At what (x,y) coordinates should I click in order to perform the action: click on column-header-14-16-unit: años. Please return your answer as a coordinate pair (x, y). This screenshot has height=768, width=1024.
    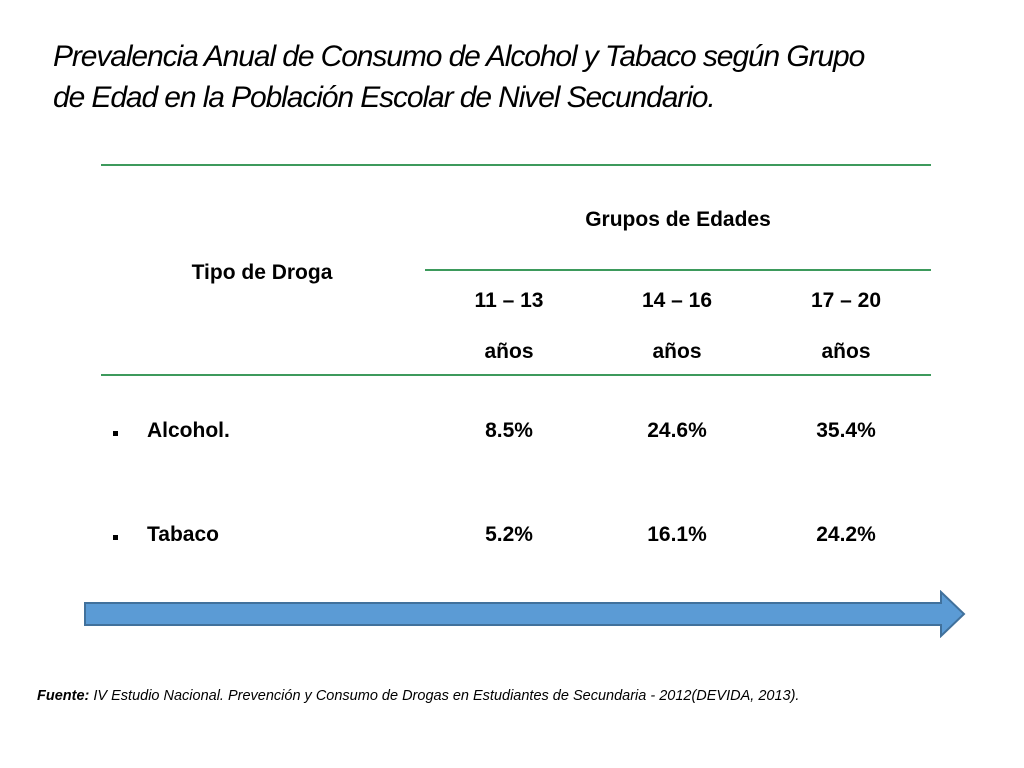
    Looking at the image, I should click on (677, 351).